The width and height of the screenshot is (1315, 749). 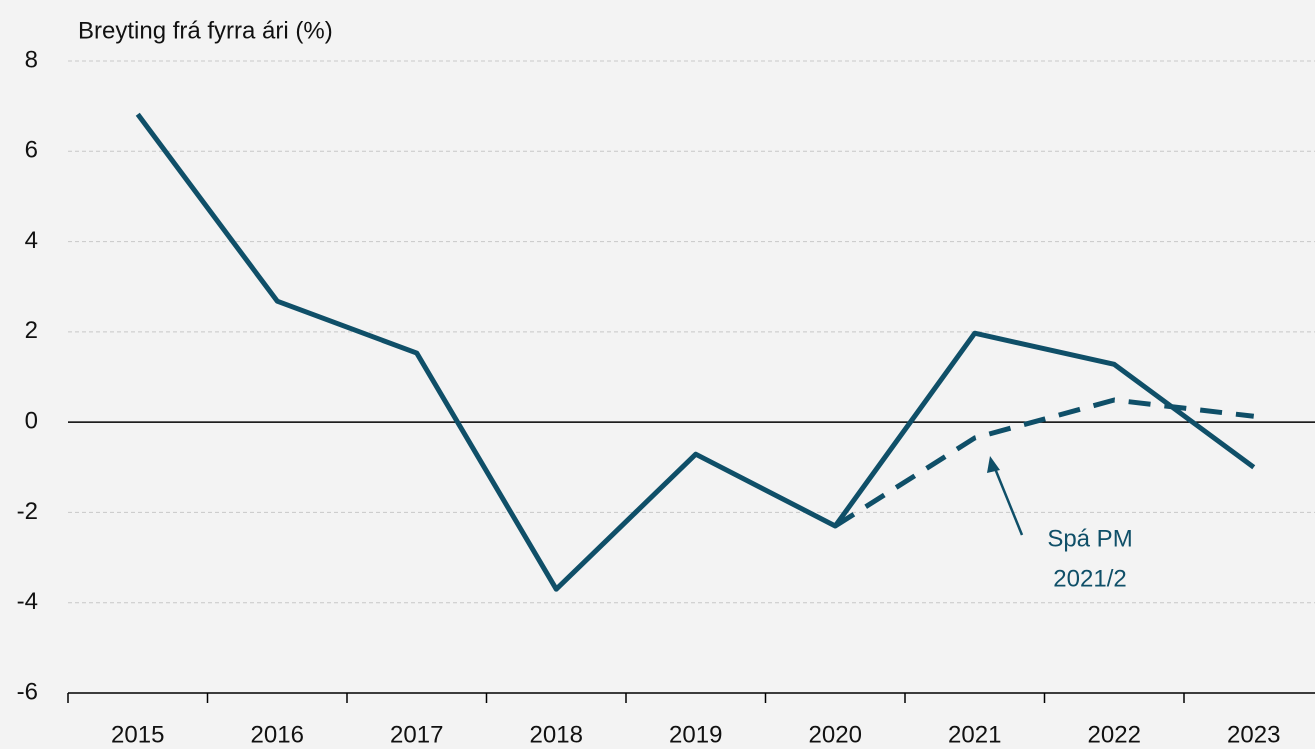 I want to click on x-tick-label: 2016, so click(x=277, y=734).